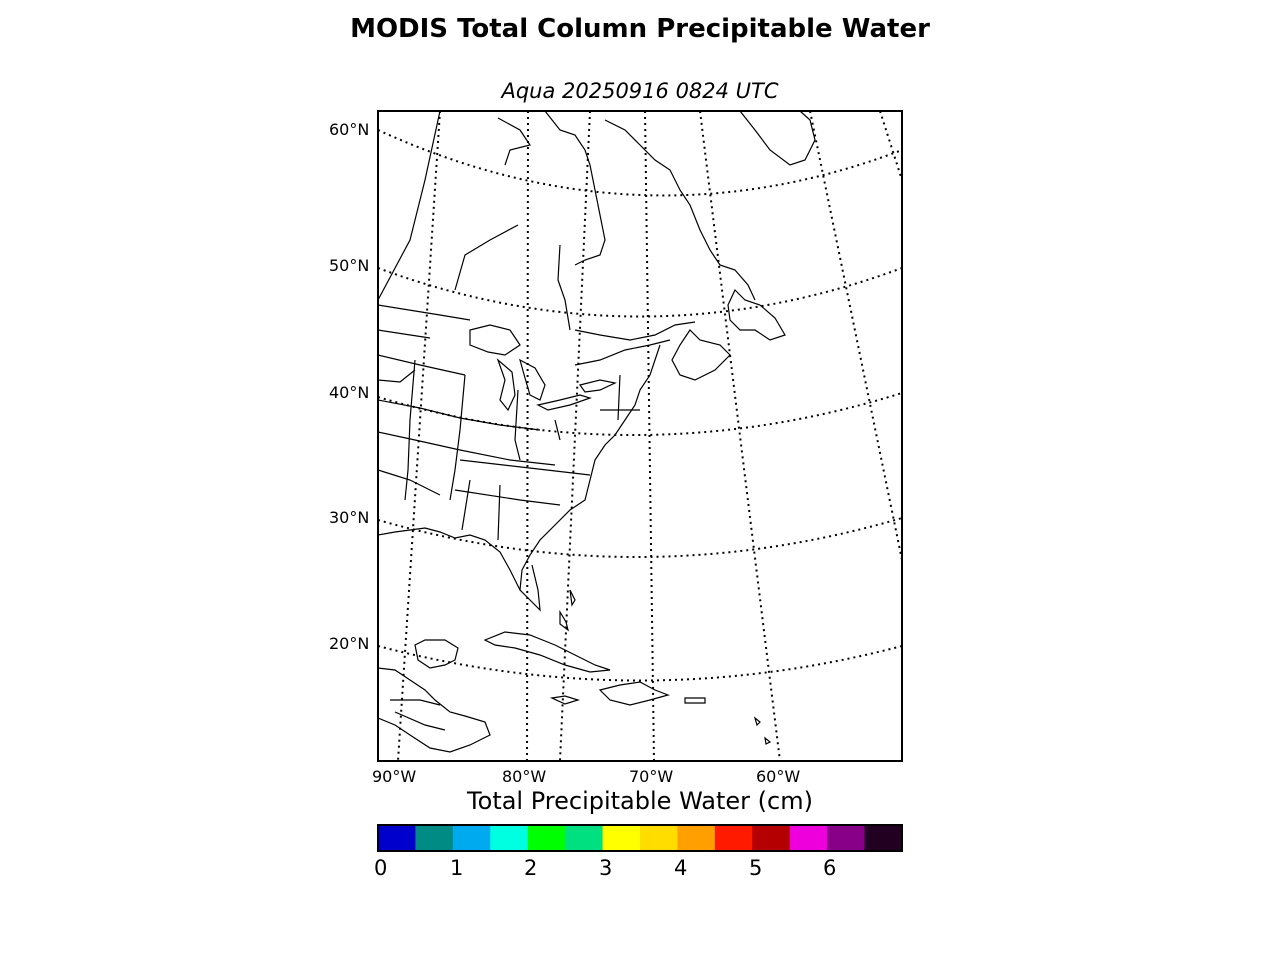  I want to click on lon-label-90: 90°W, so click(394, 776).